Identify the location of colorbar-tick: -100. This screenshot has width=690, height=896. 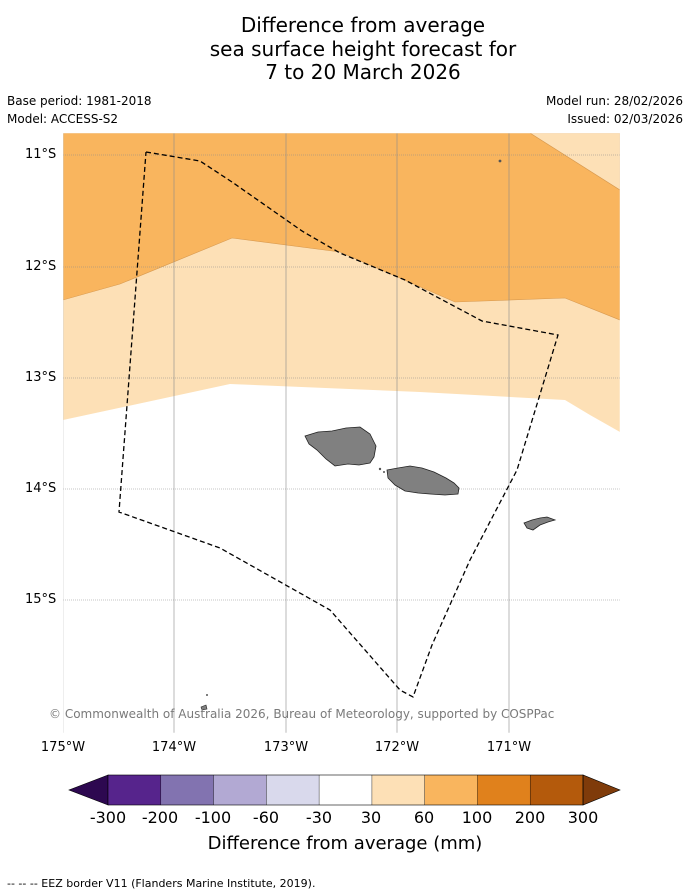
(213, 817).